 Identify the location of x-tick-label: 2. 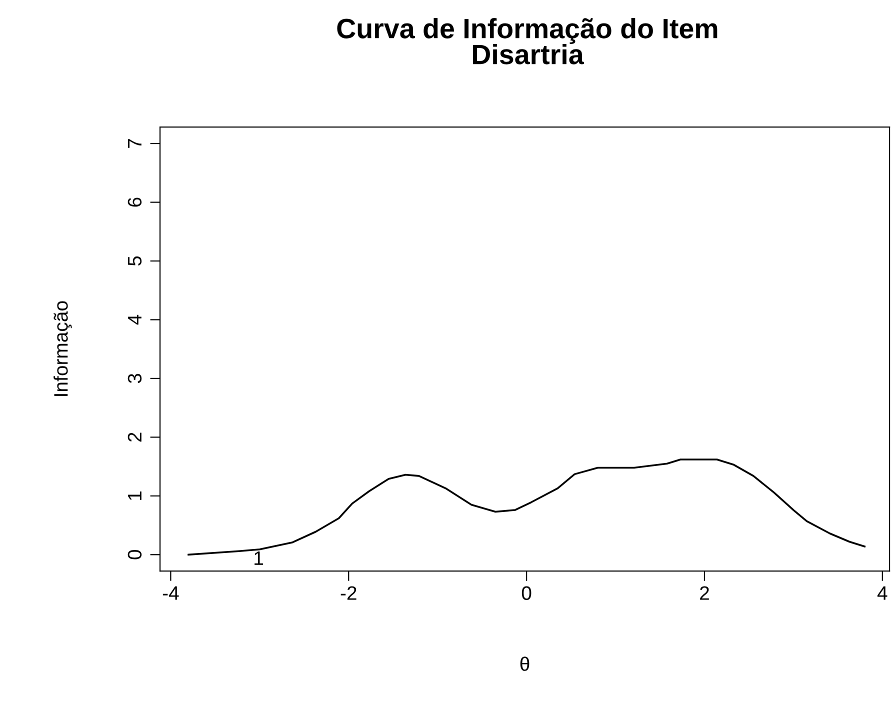
(704, 593).